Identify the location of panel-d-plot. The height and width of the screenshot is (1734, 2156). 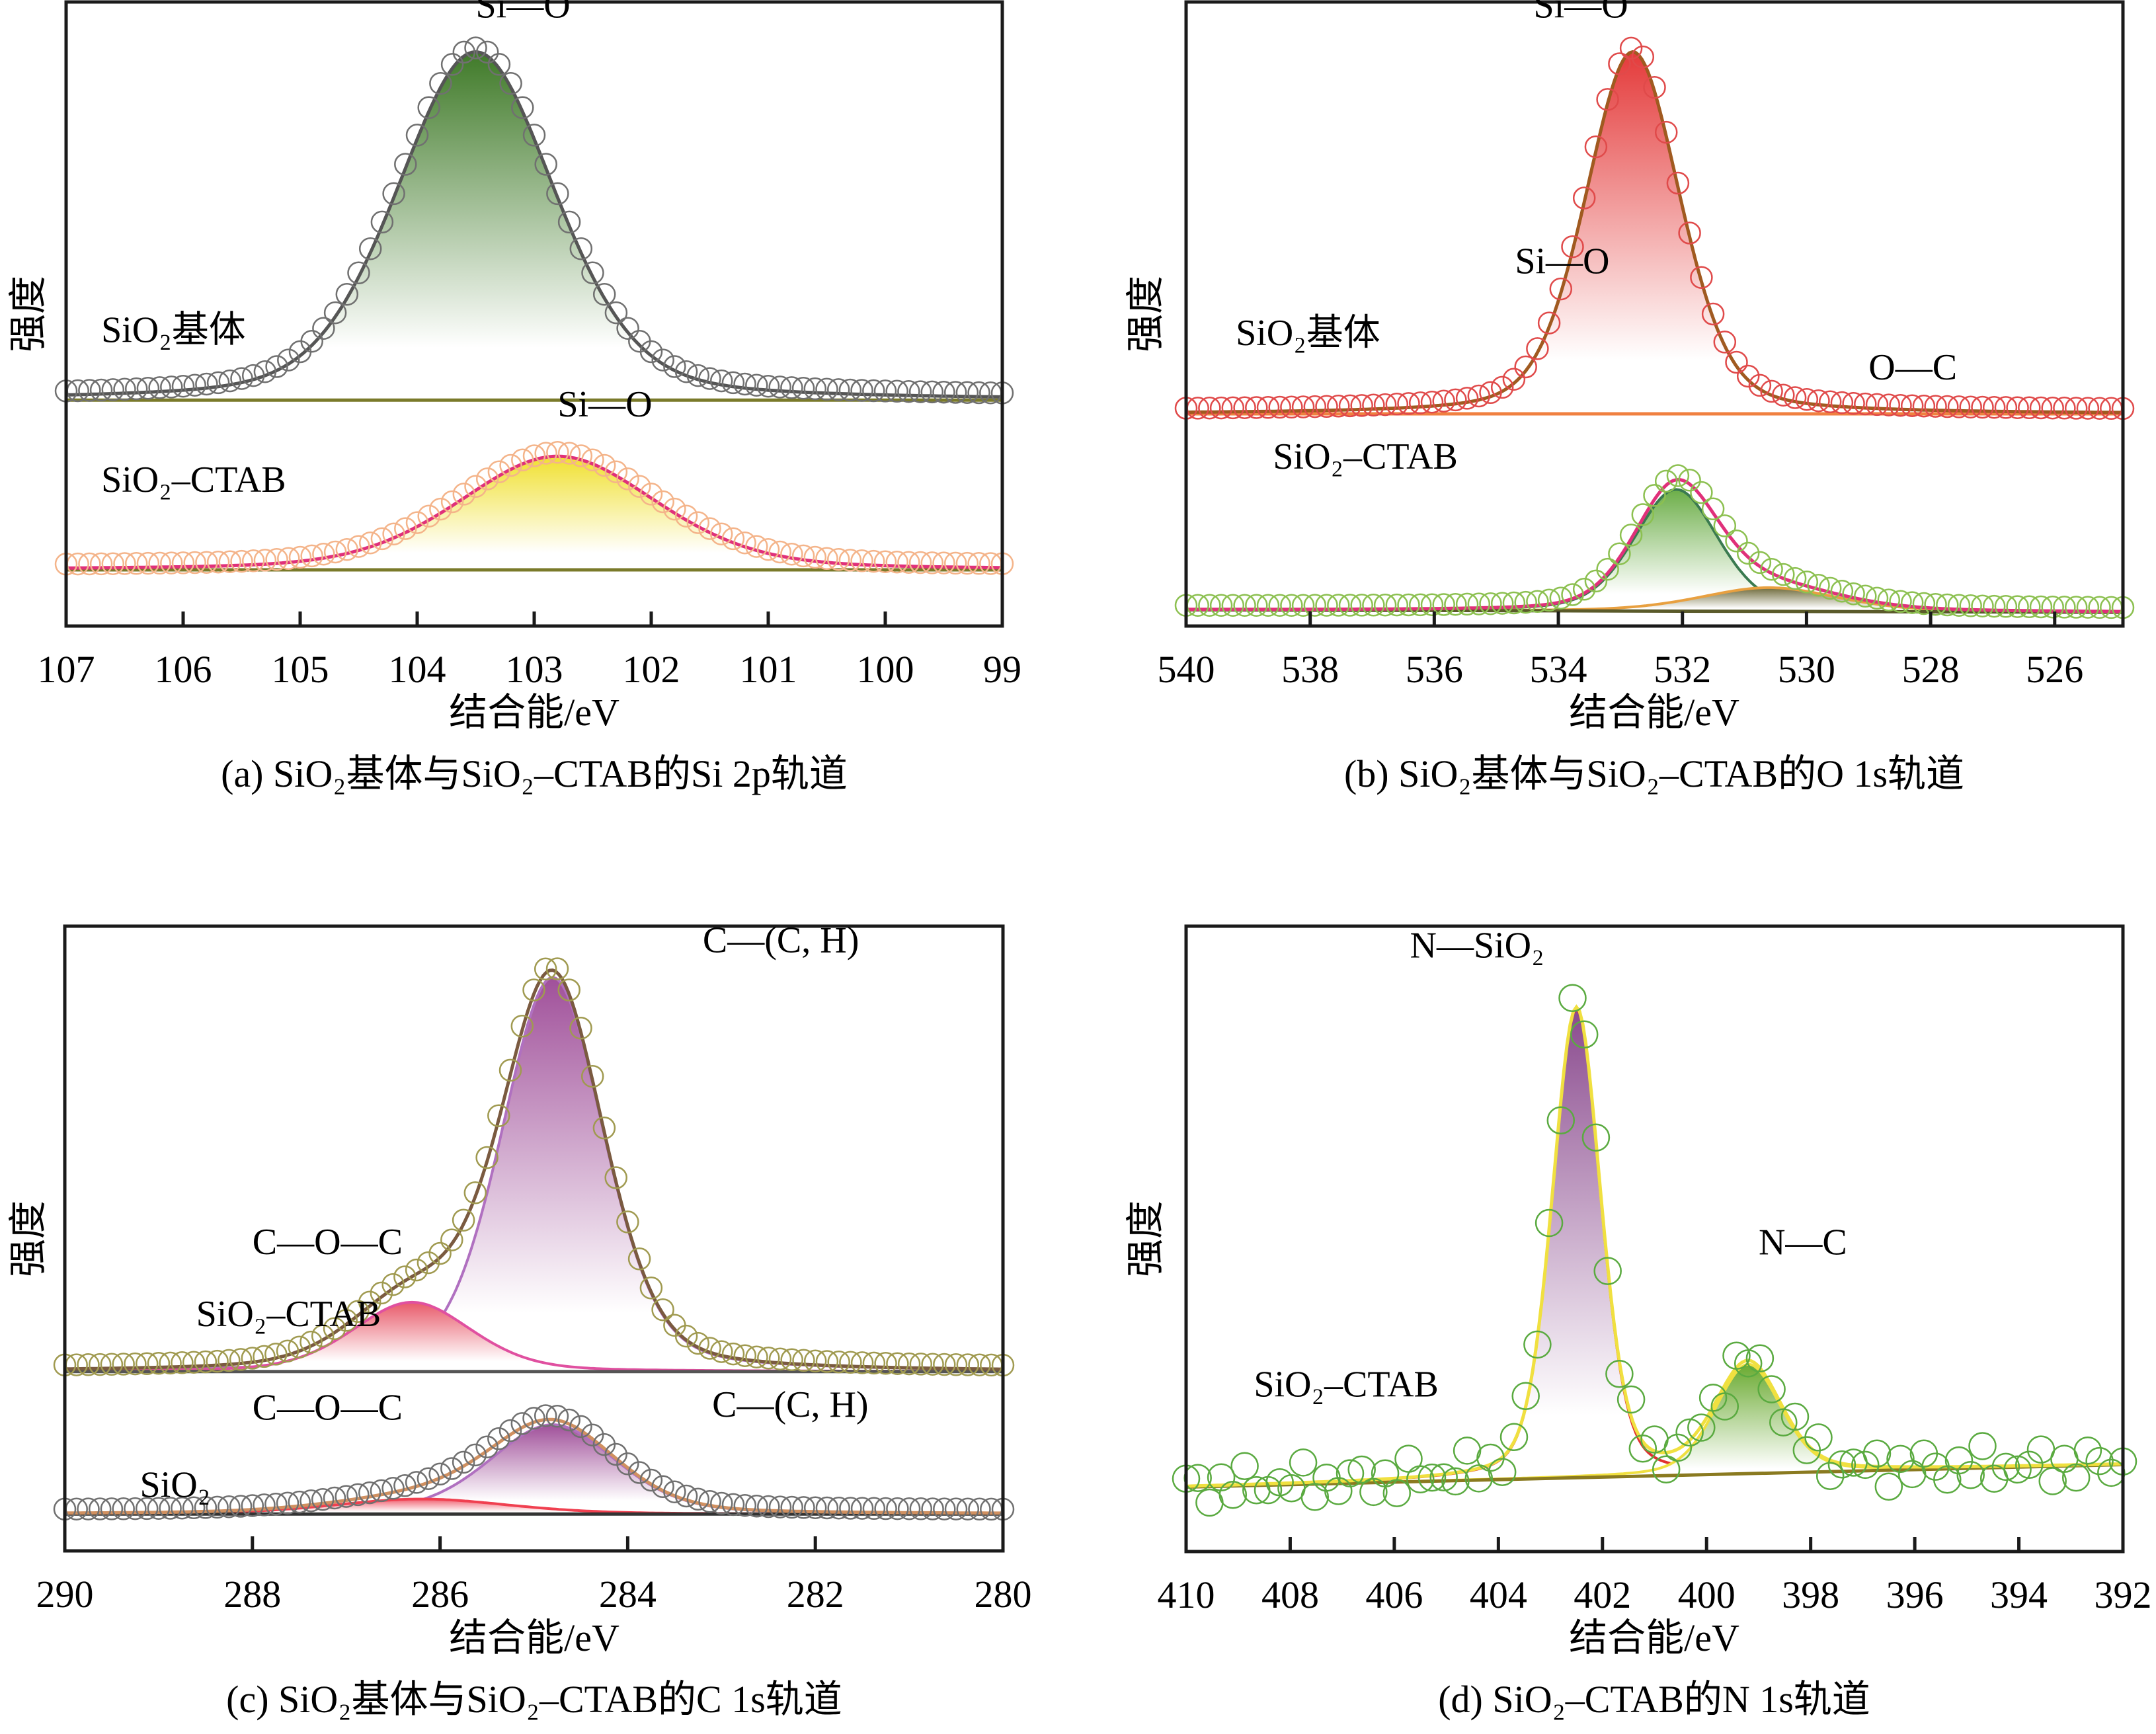
(1654, 1250).